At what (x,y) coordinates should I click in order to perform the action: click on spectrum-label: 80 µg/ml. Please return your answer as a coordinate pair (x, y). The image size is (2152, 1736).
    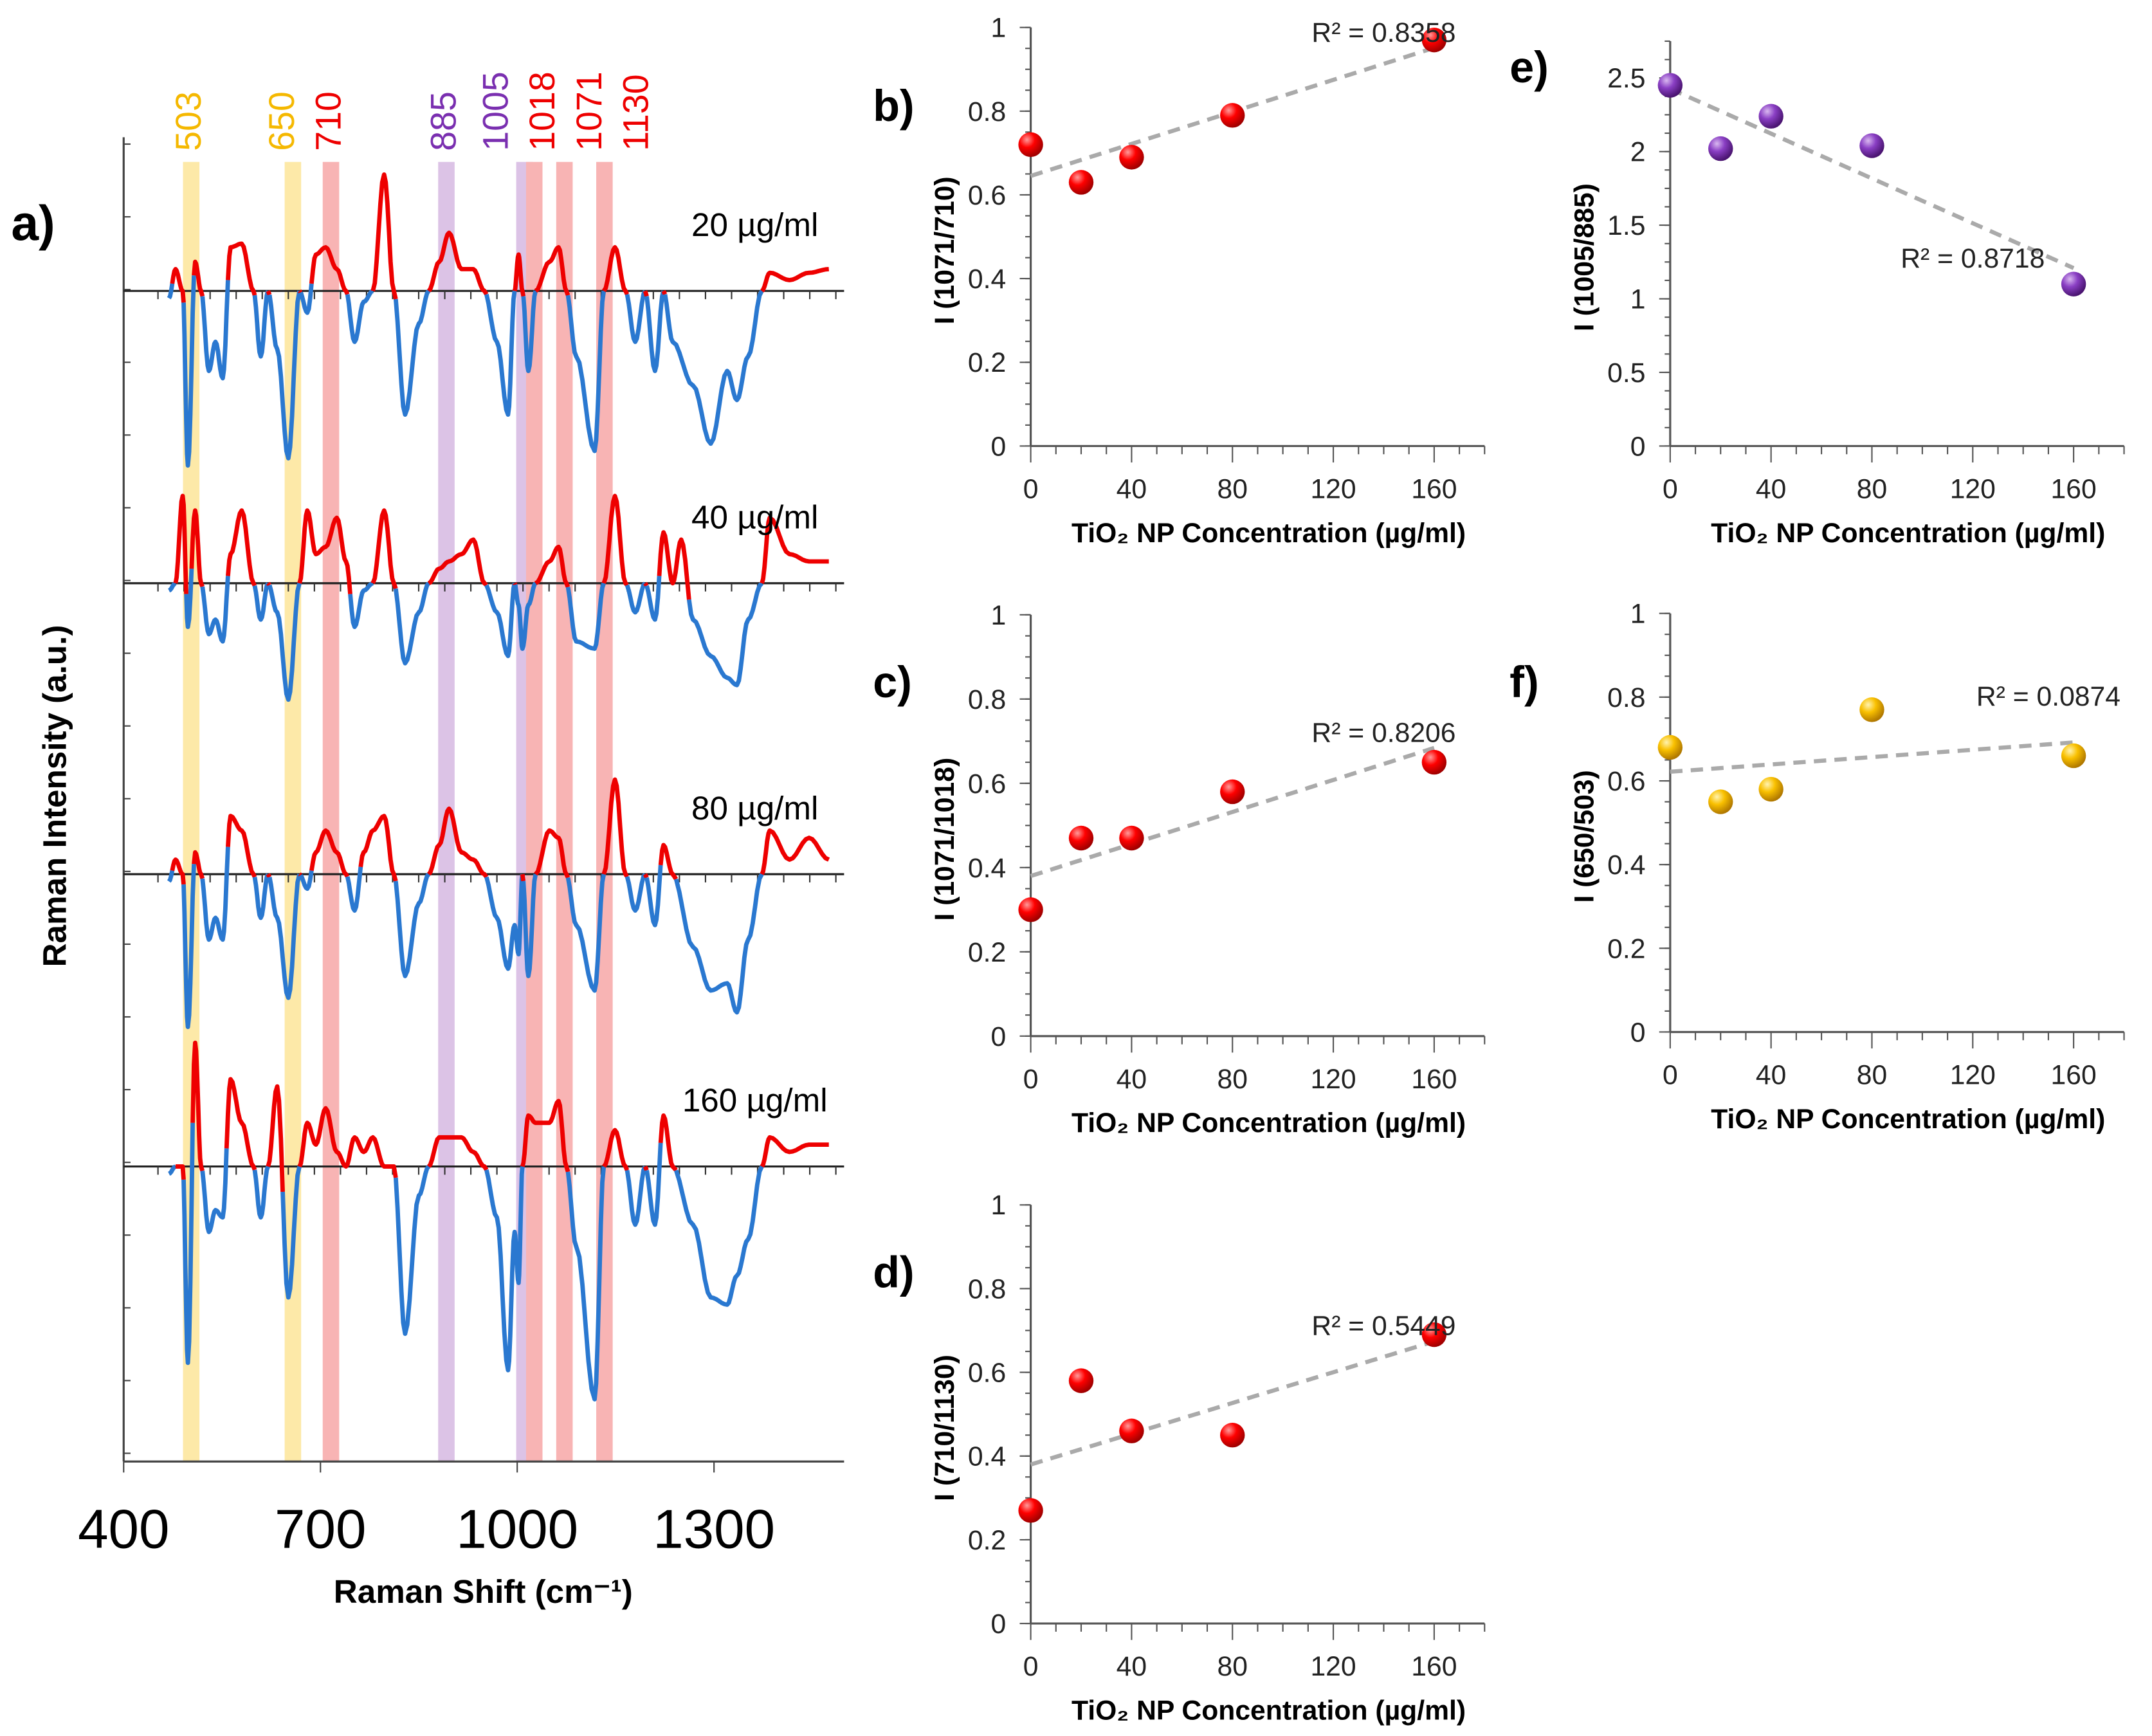
    Looking at the image, I should click on (754, 808).